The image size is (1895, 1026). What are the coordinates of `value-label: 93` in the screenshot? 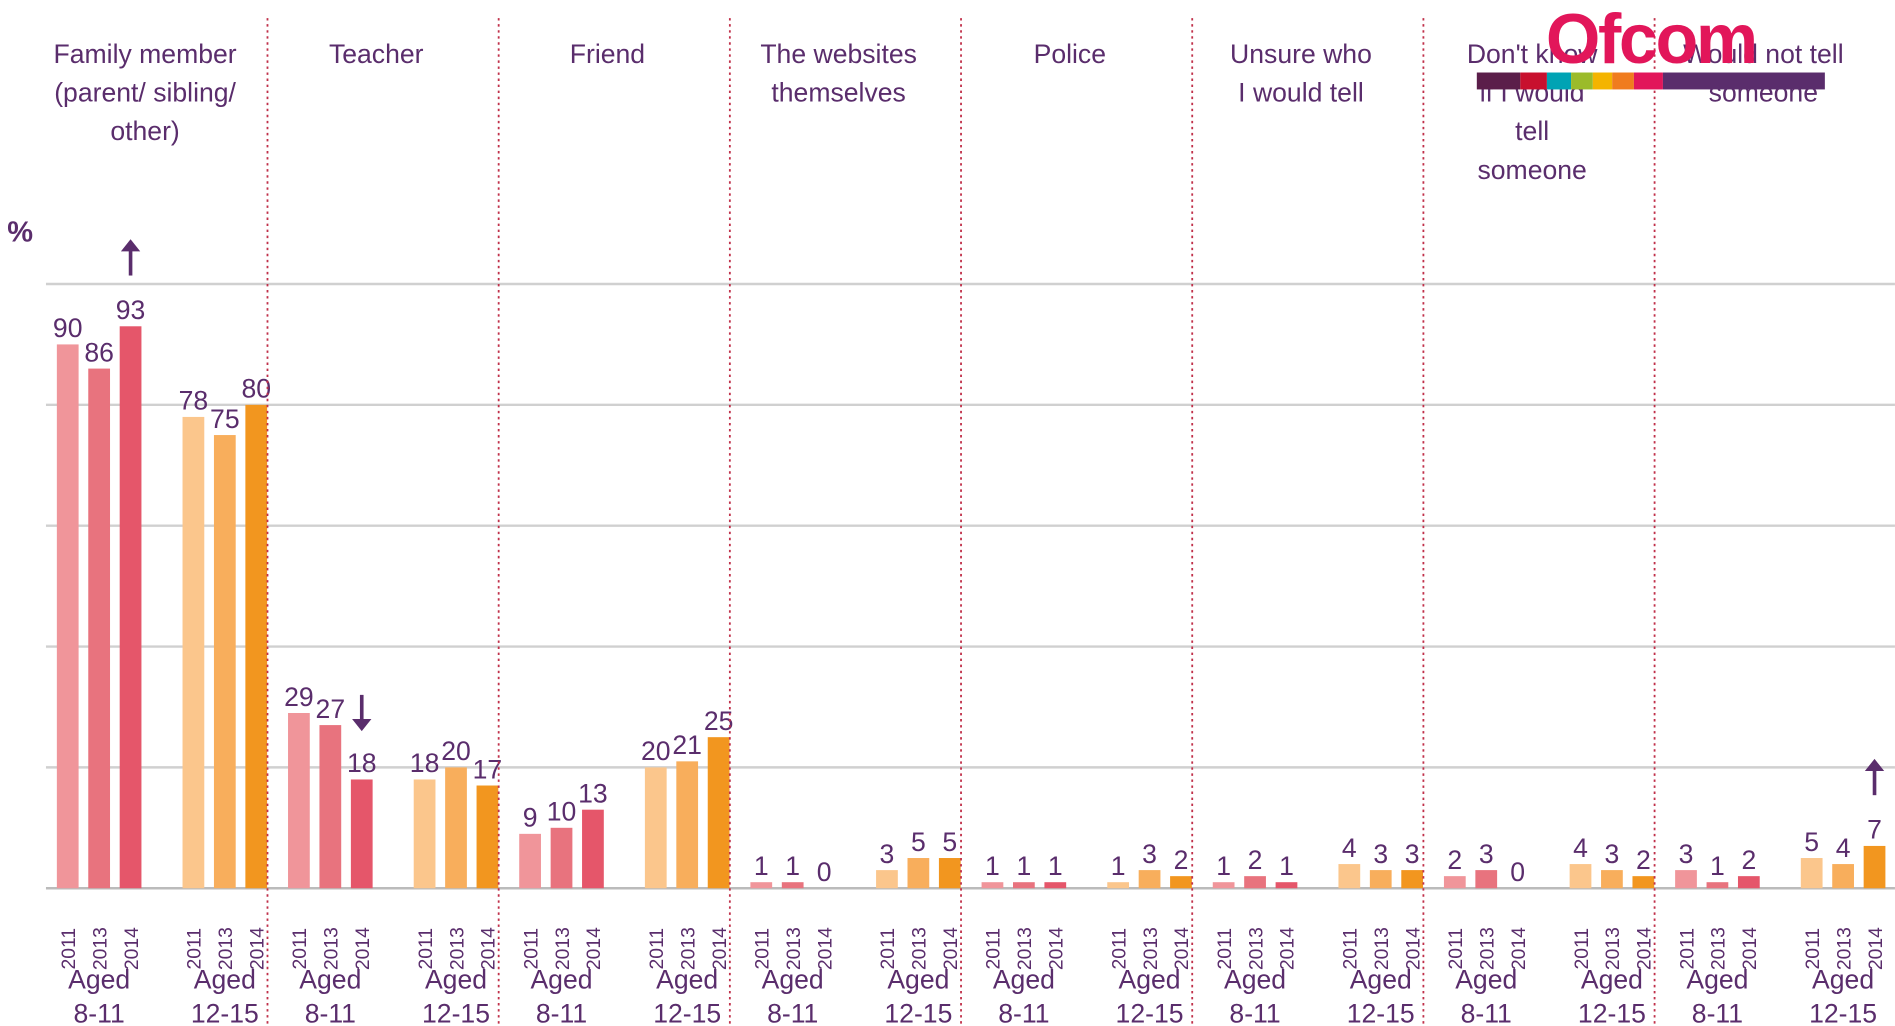 It's located at (131, 310).